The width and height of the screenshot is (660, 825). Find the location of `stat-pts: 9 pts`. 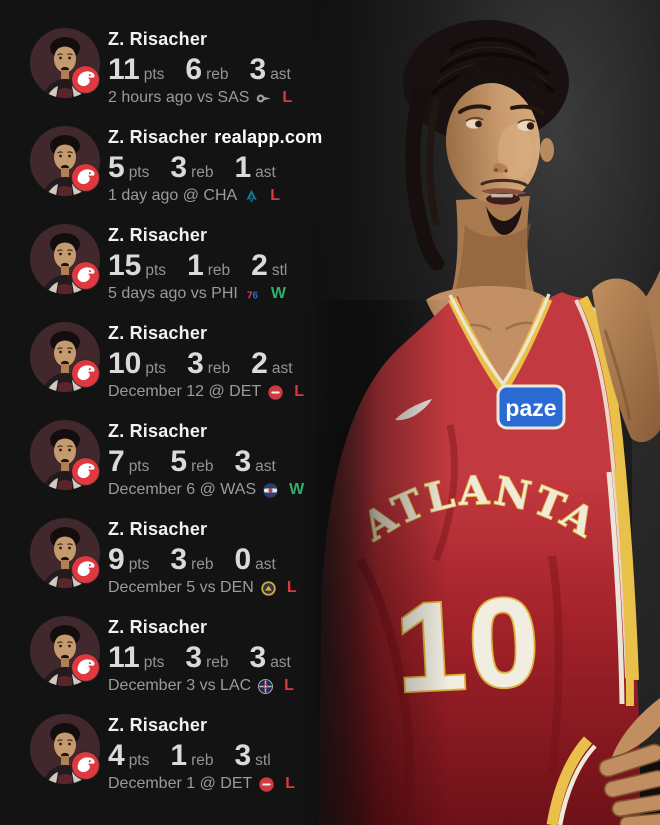

stat-pts: 9 pts is located at coordinates (128, 559).